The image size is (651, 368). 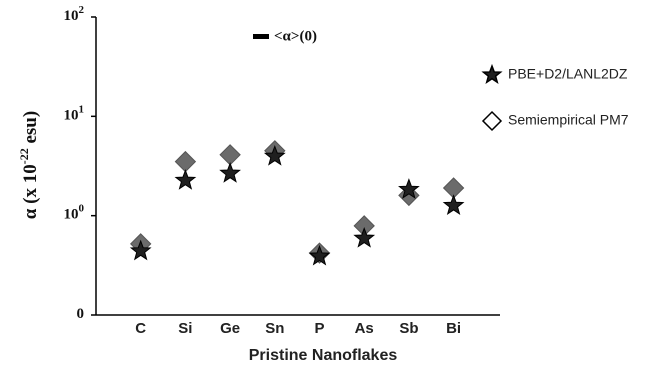 I want to click on legend-label: Semiempirical PM7, so click(x=568, y=120).